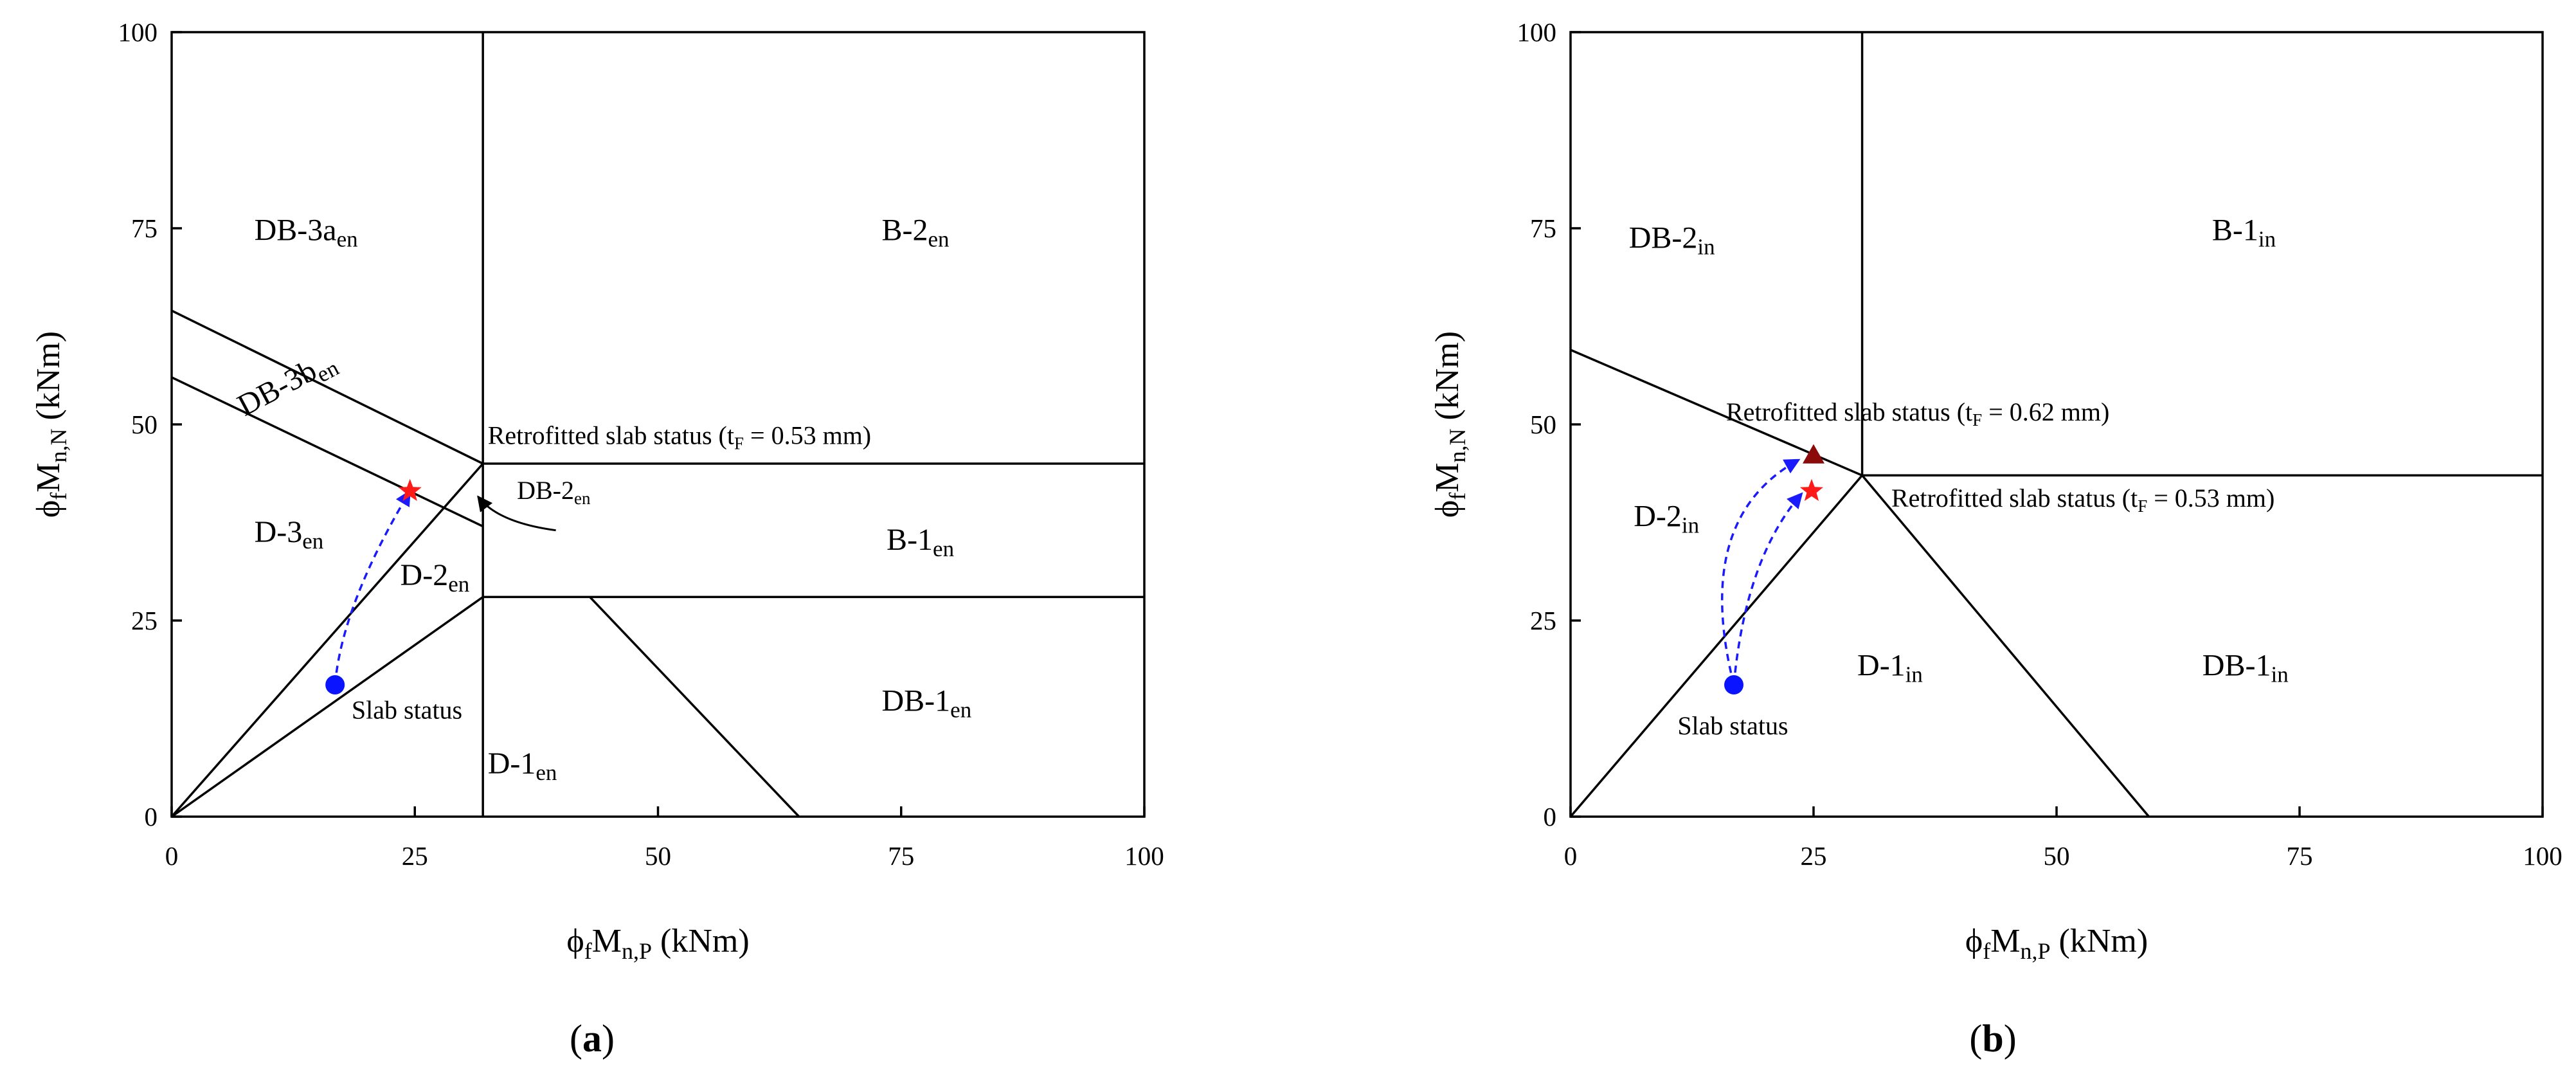 The width and height of the screenshot is (2576, 1070). I want to click on region-label: D-3en, so click(289, 534).